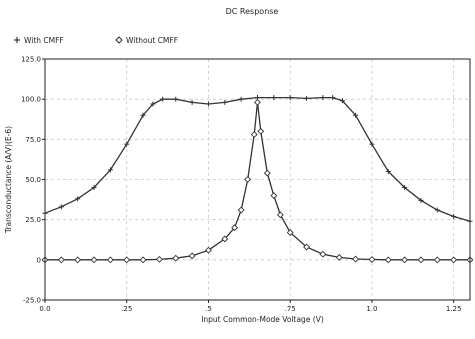 This screenshot has height=339, width=475. I want to click on chart-title: DC Response, so click(252, 11).